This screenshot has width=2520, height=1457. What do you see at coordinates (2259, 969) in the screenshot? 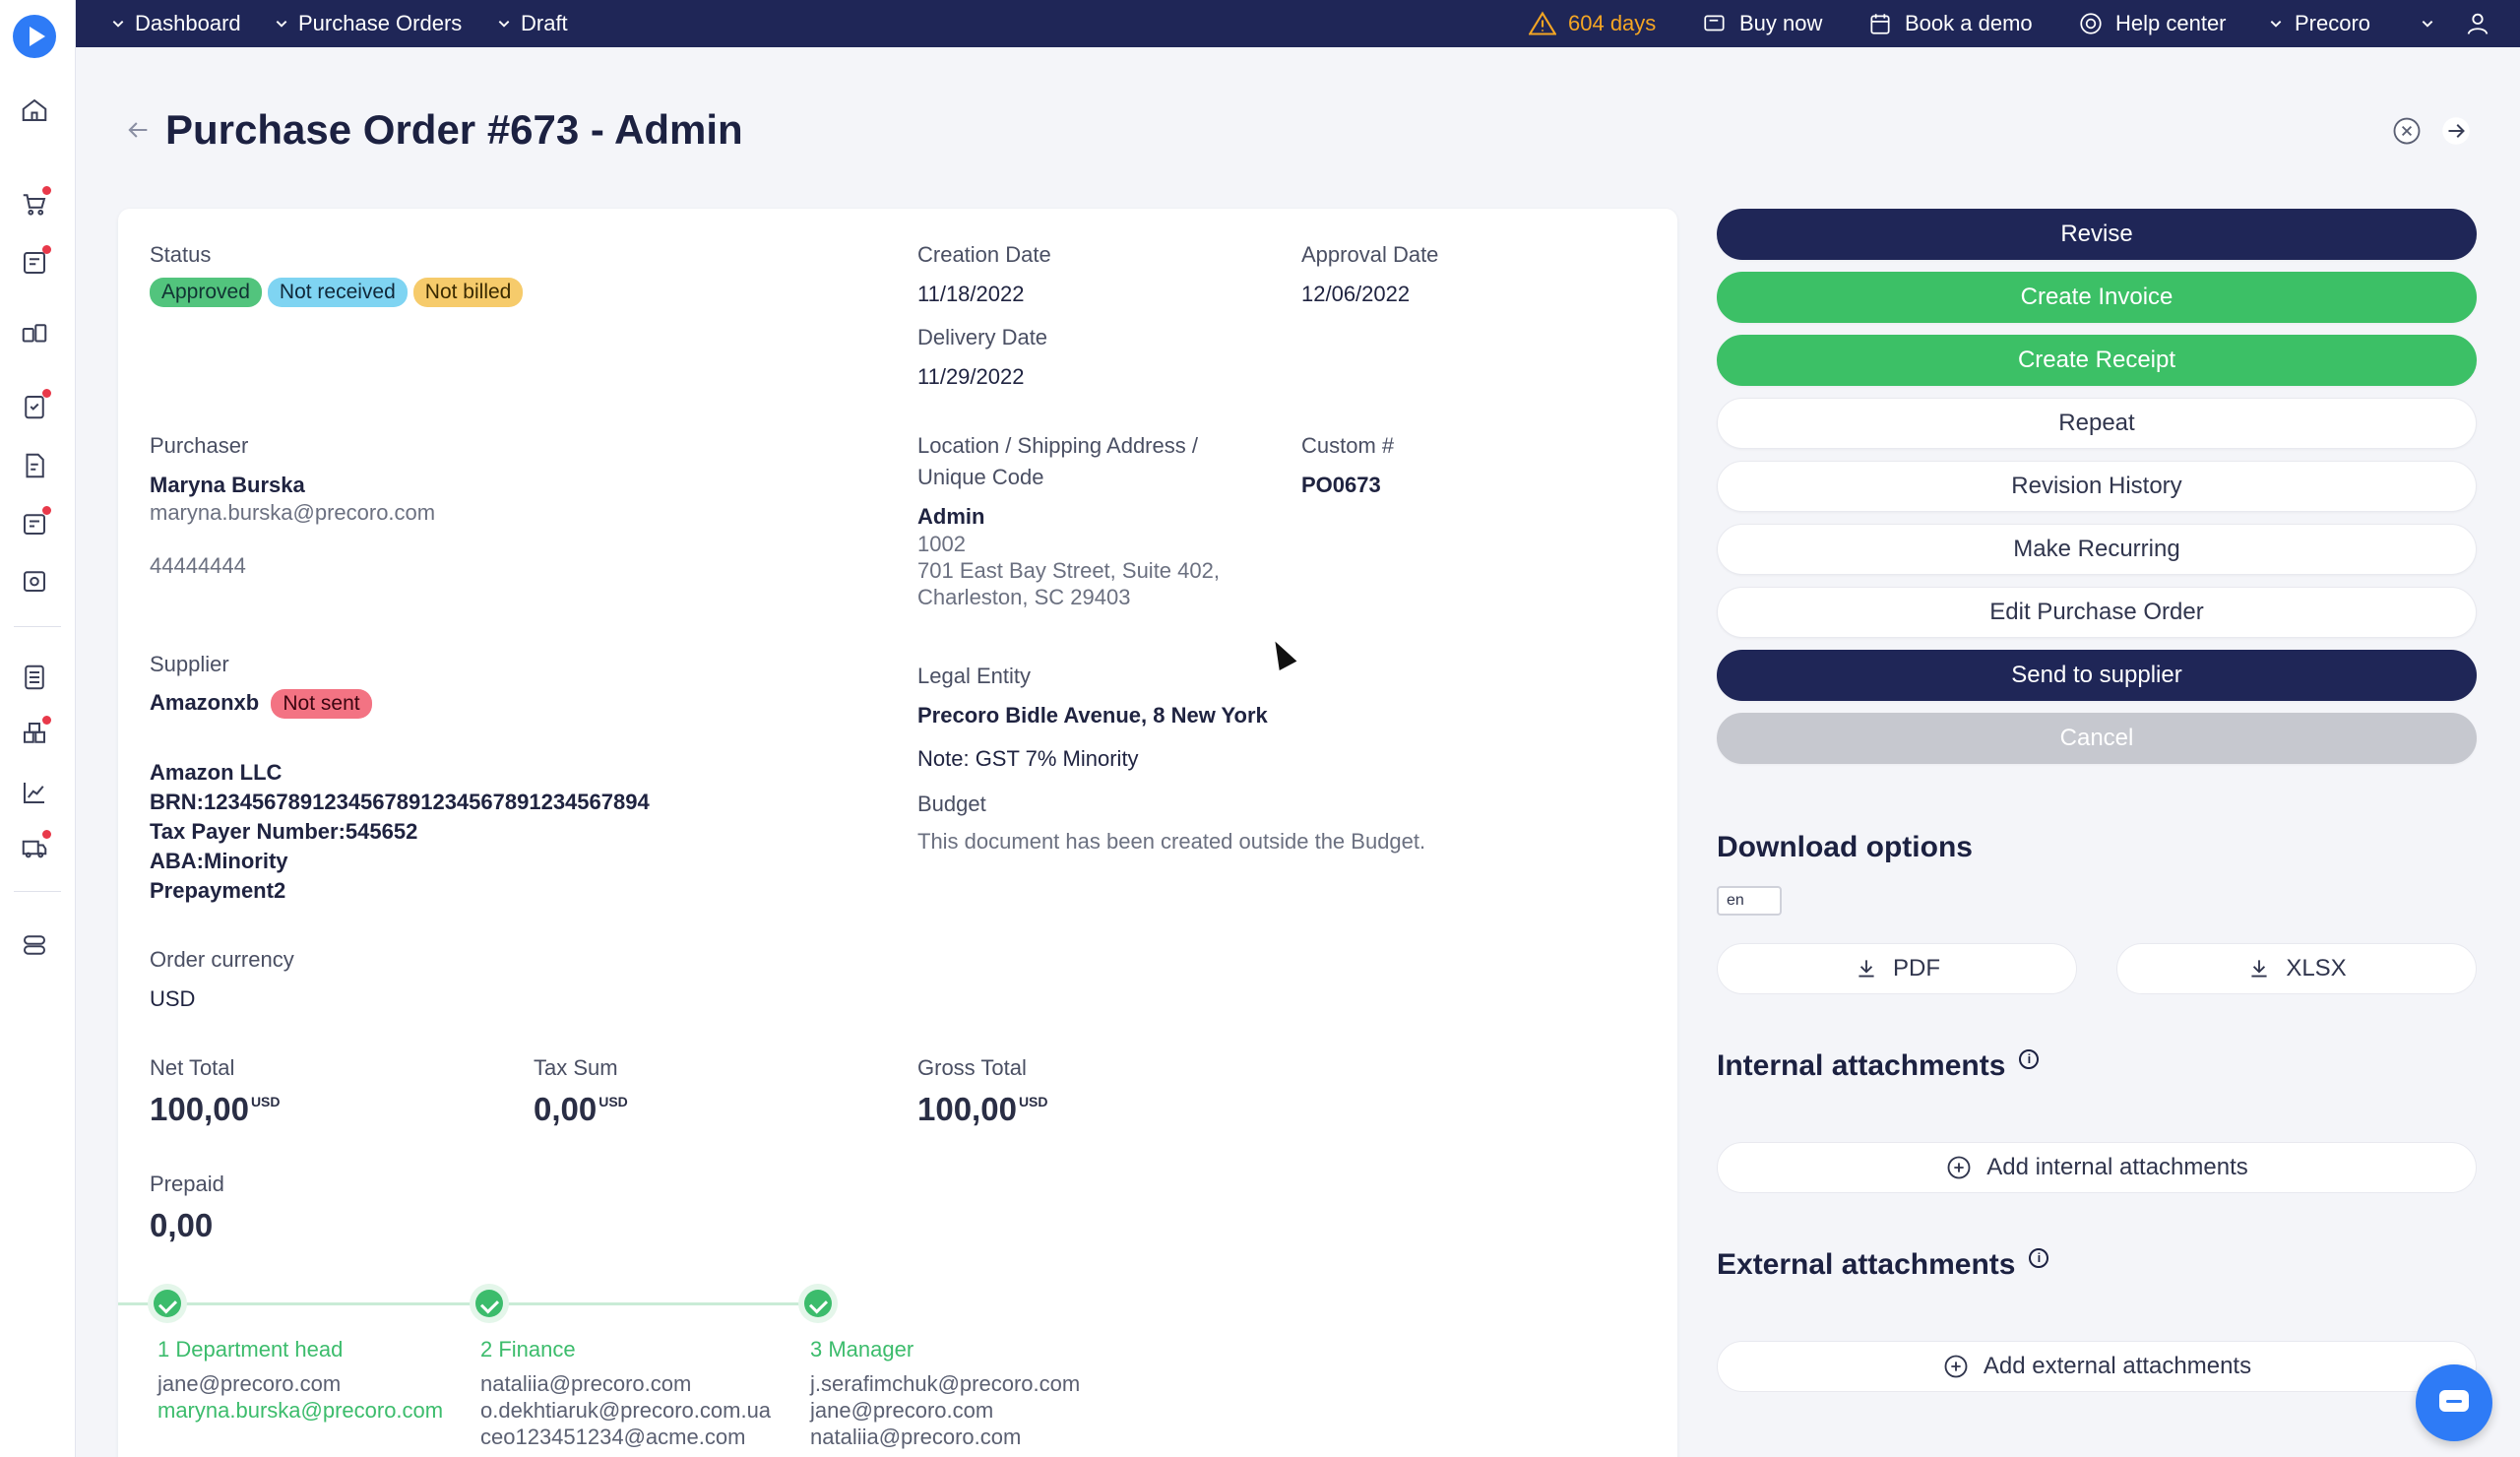
I see `download-icon` at bounding box center [2259, 969].